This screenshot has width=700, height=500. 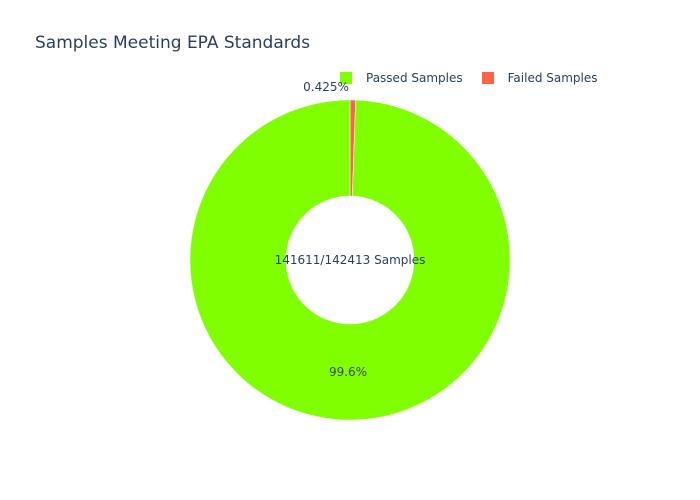 I want to click on legend-label-failed: Failed Samples, so click(x=552, y=78).